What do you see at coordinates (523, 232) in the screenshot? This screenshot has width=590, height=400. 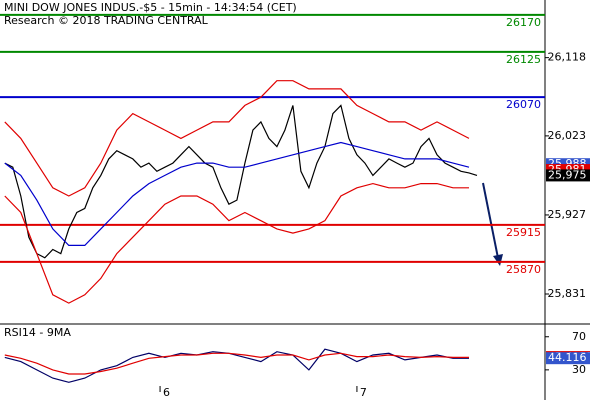 I see `level-label: 25915` at bounding box center [523, 232].